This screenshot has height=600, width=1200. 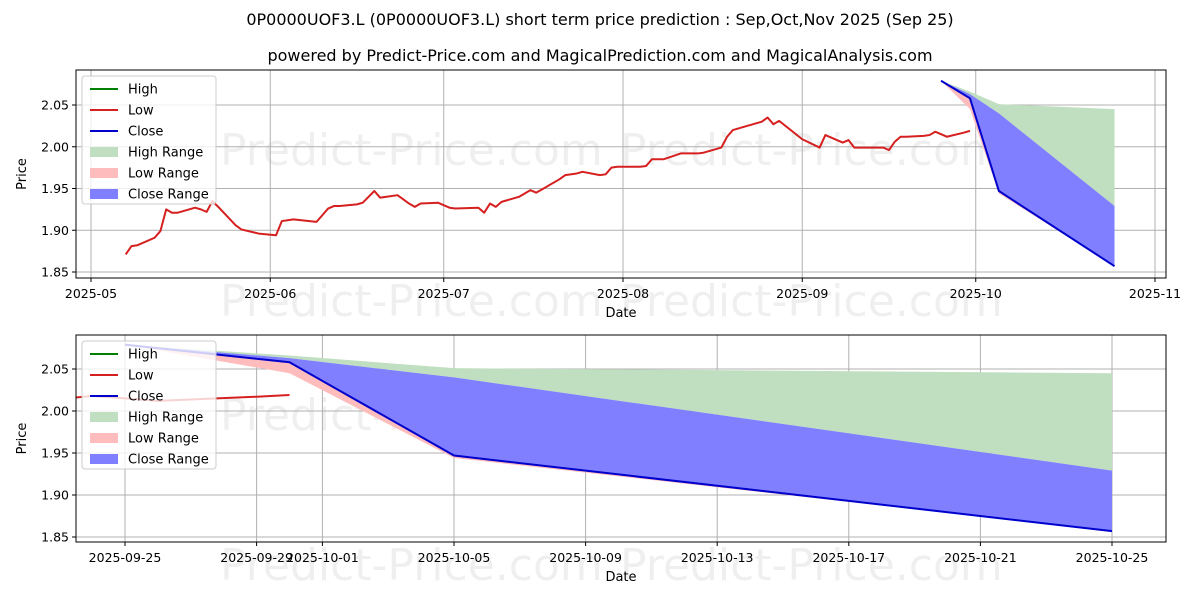 What do you see at coordinates (444, 293) in the screenshot?
I see `x-tick-label: 2025-07` at bounding box center [444, 293].